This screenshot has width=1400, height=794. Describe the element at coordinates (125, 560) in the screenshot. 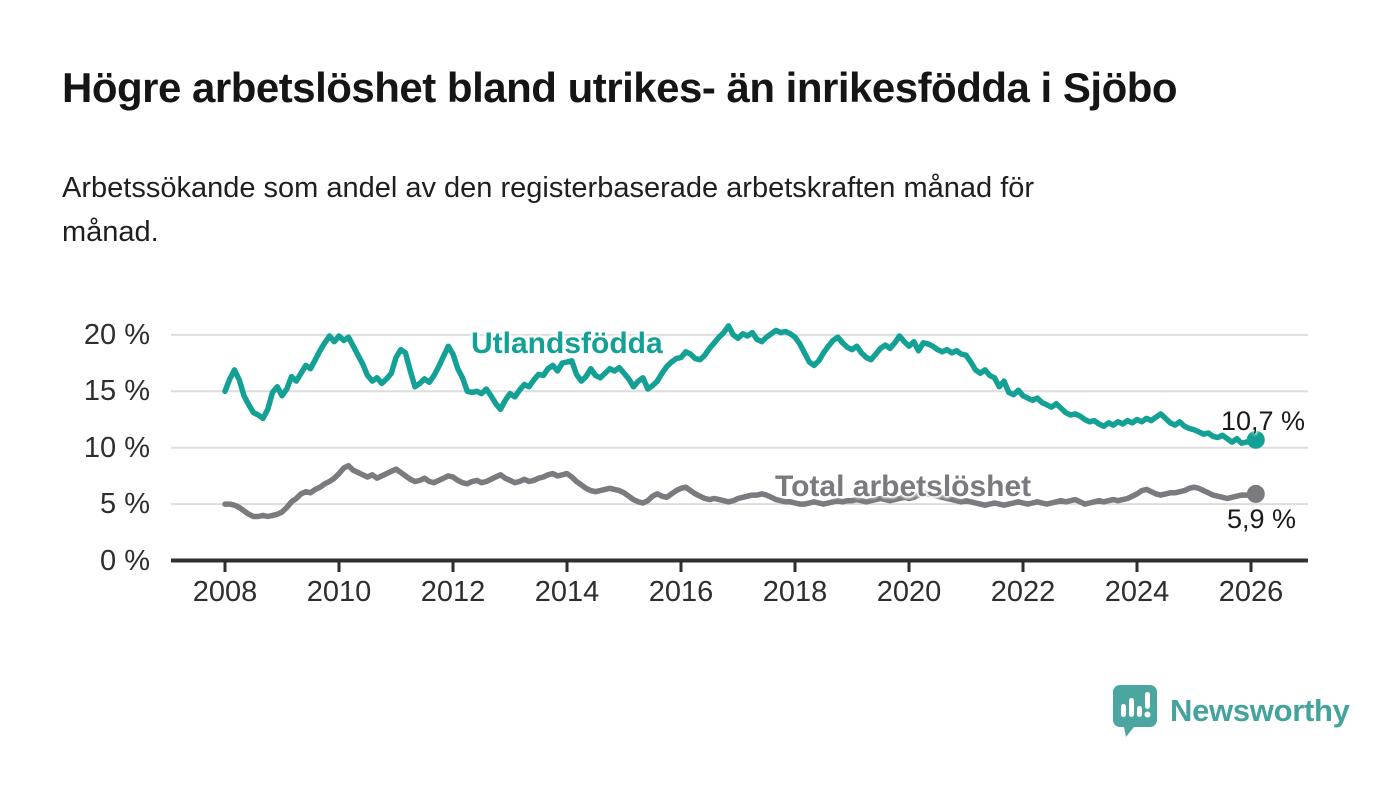

I see `y-tick-label-0: 0 %` at that location.